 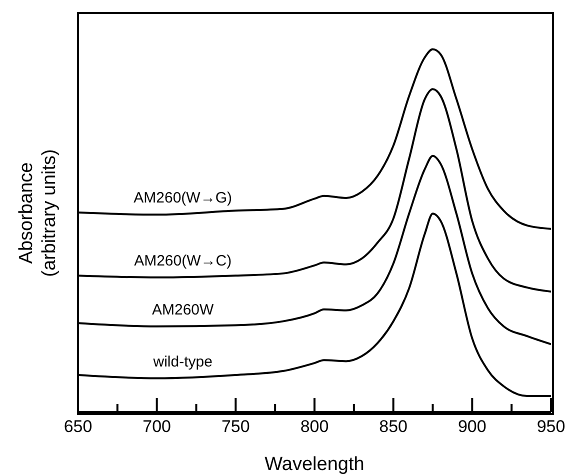 What do you see at coordinates (235, 426) in the screenshot?
I see `x-tick-label: 750` at bounding box center [235, 426].